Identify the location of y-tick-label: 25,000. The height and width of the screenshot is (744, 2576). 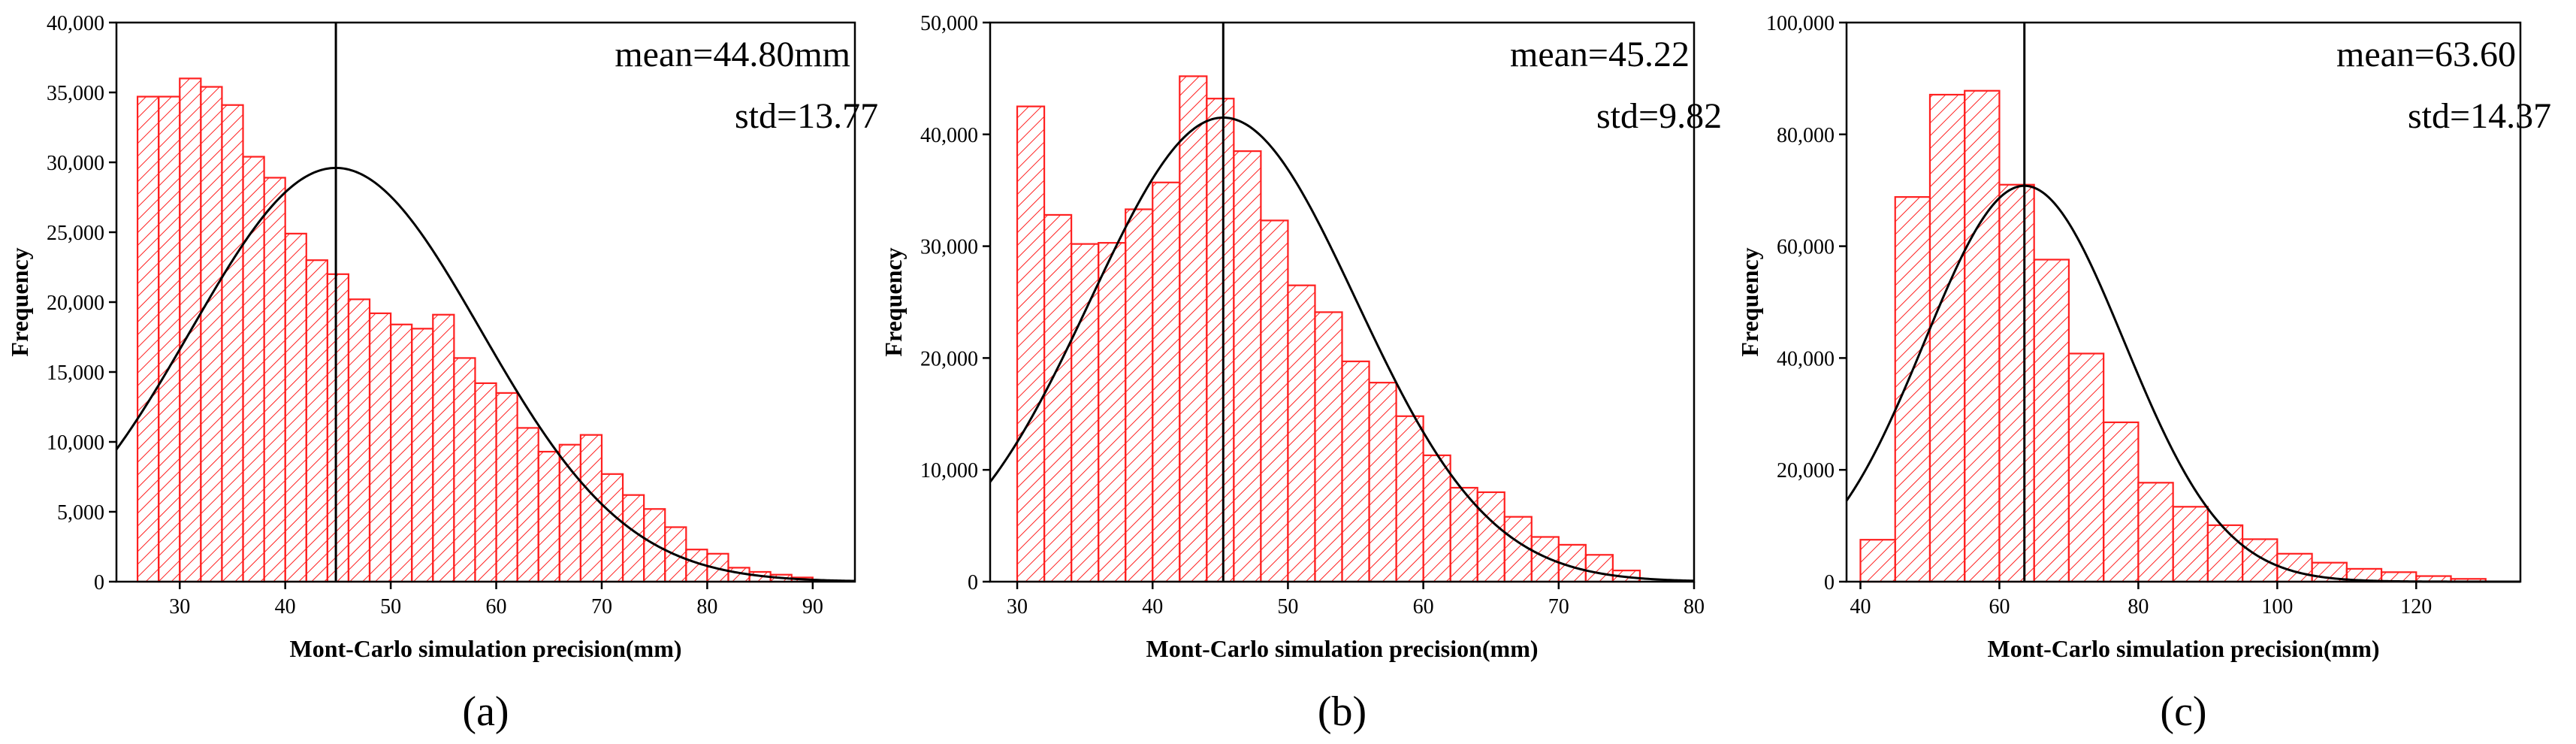
(75, 233).